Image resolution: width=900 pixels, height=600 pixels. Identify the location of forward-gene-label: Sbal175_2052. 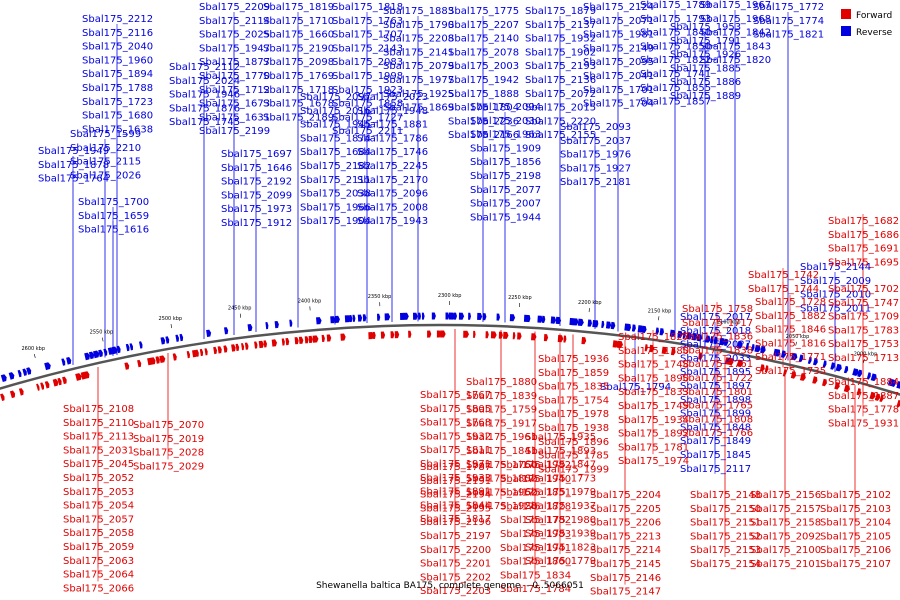
(98, 478).